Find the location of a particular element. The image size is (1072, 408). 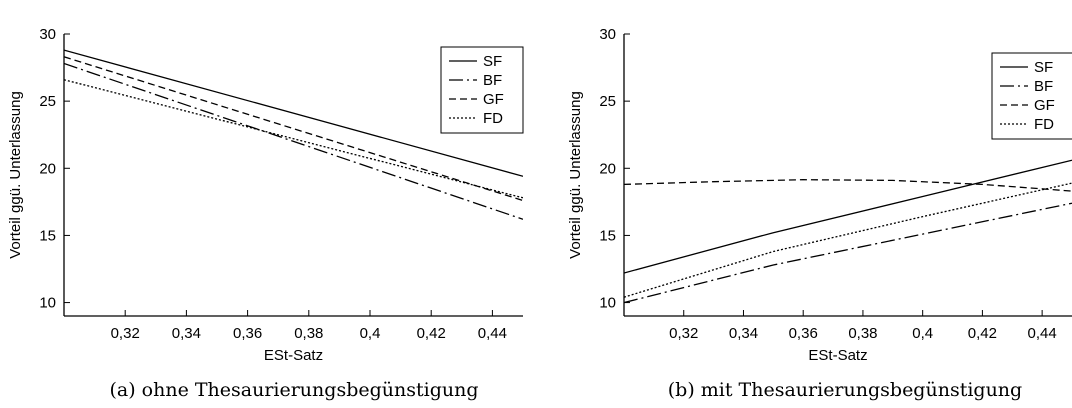

series-line-bf is located at coordinates (848, 253).